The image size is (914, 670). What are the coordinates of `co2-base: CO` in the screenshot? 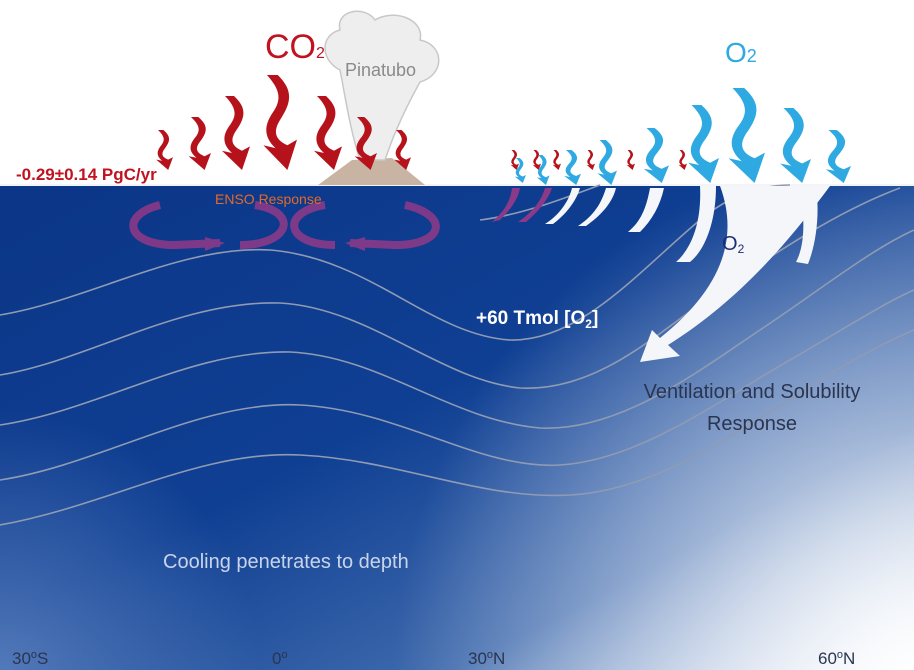 It's located at (290, 47).